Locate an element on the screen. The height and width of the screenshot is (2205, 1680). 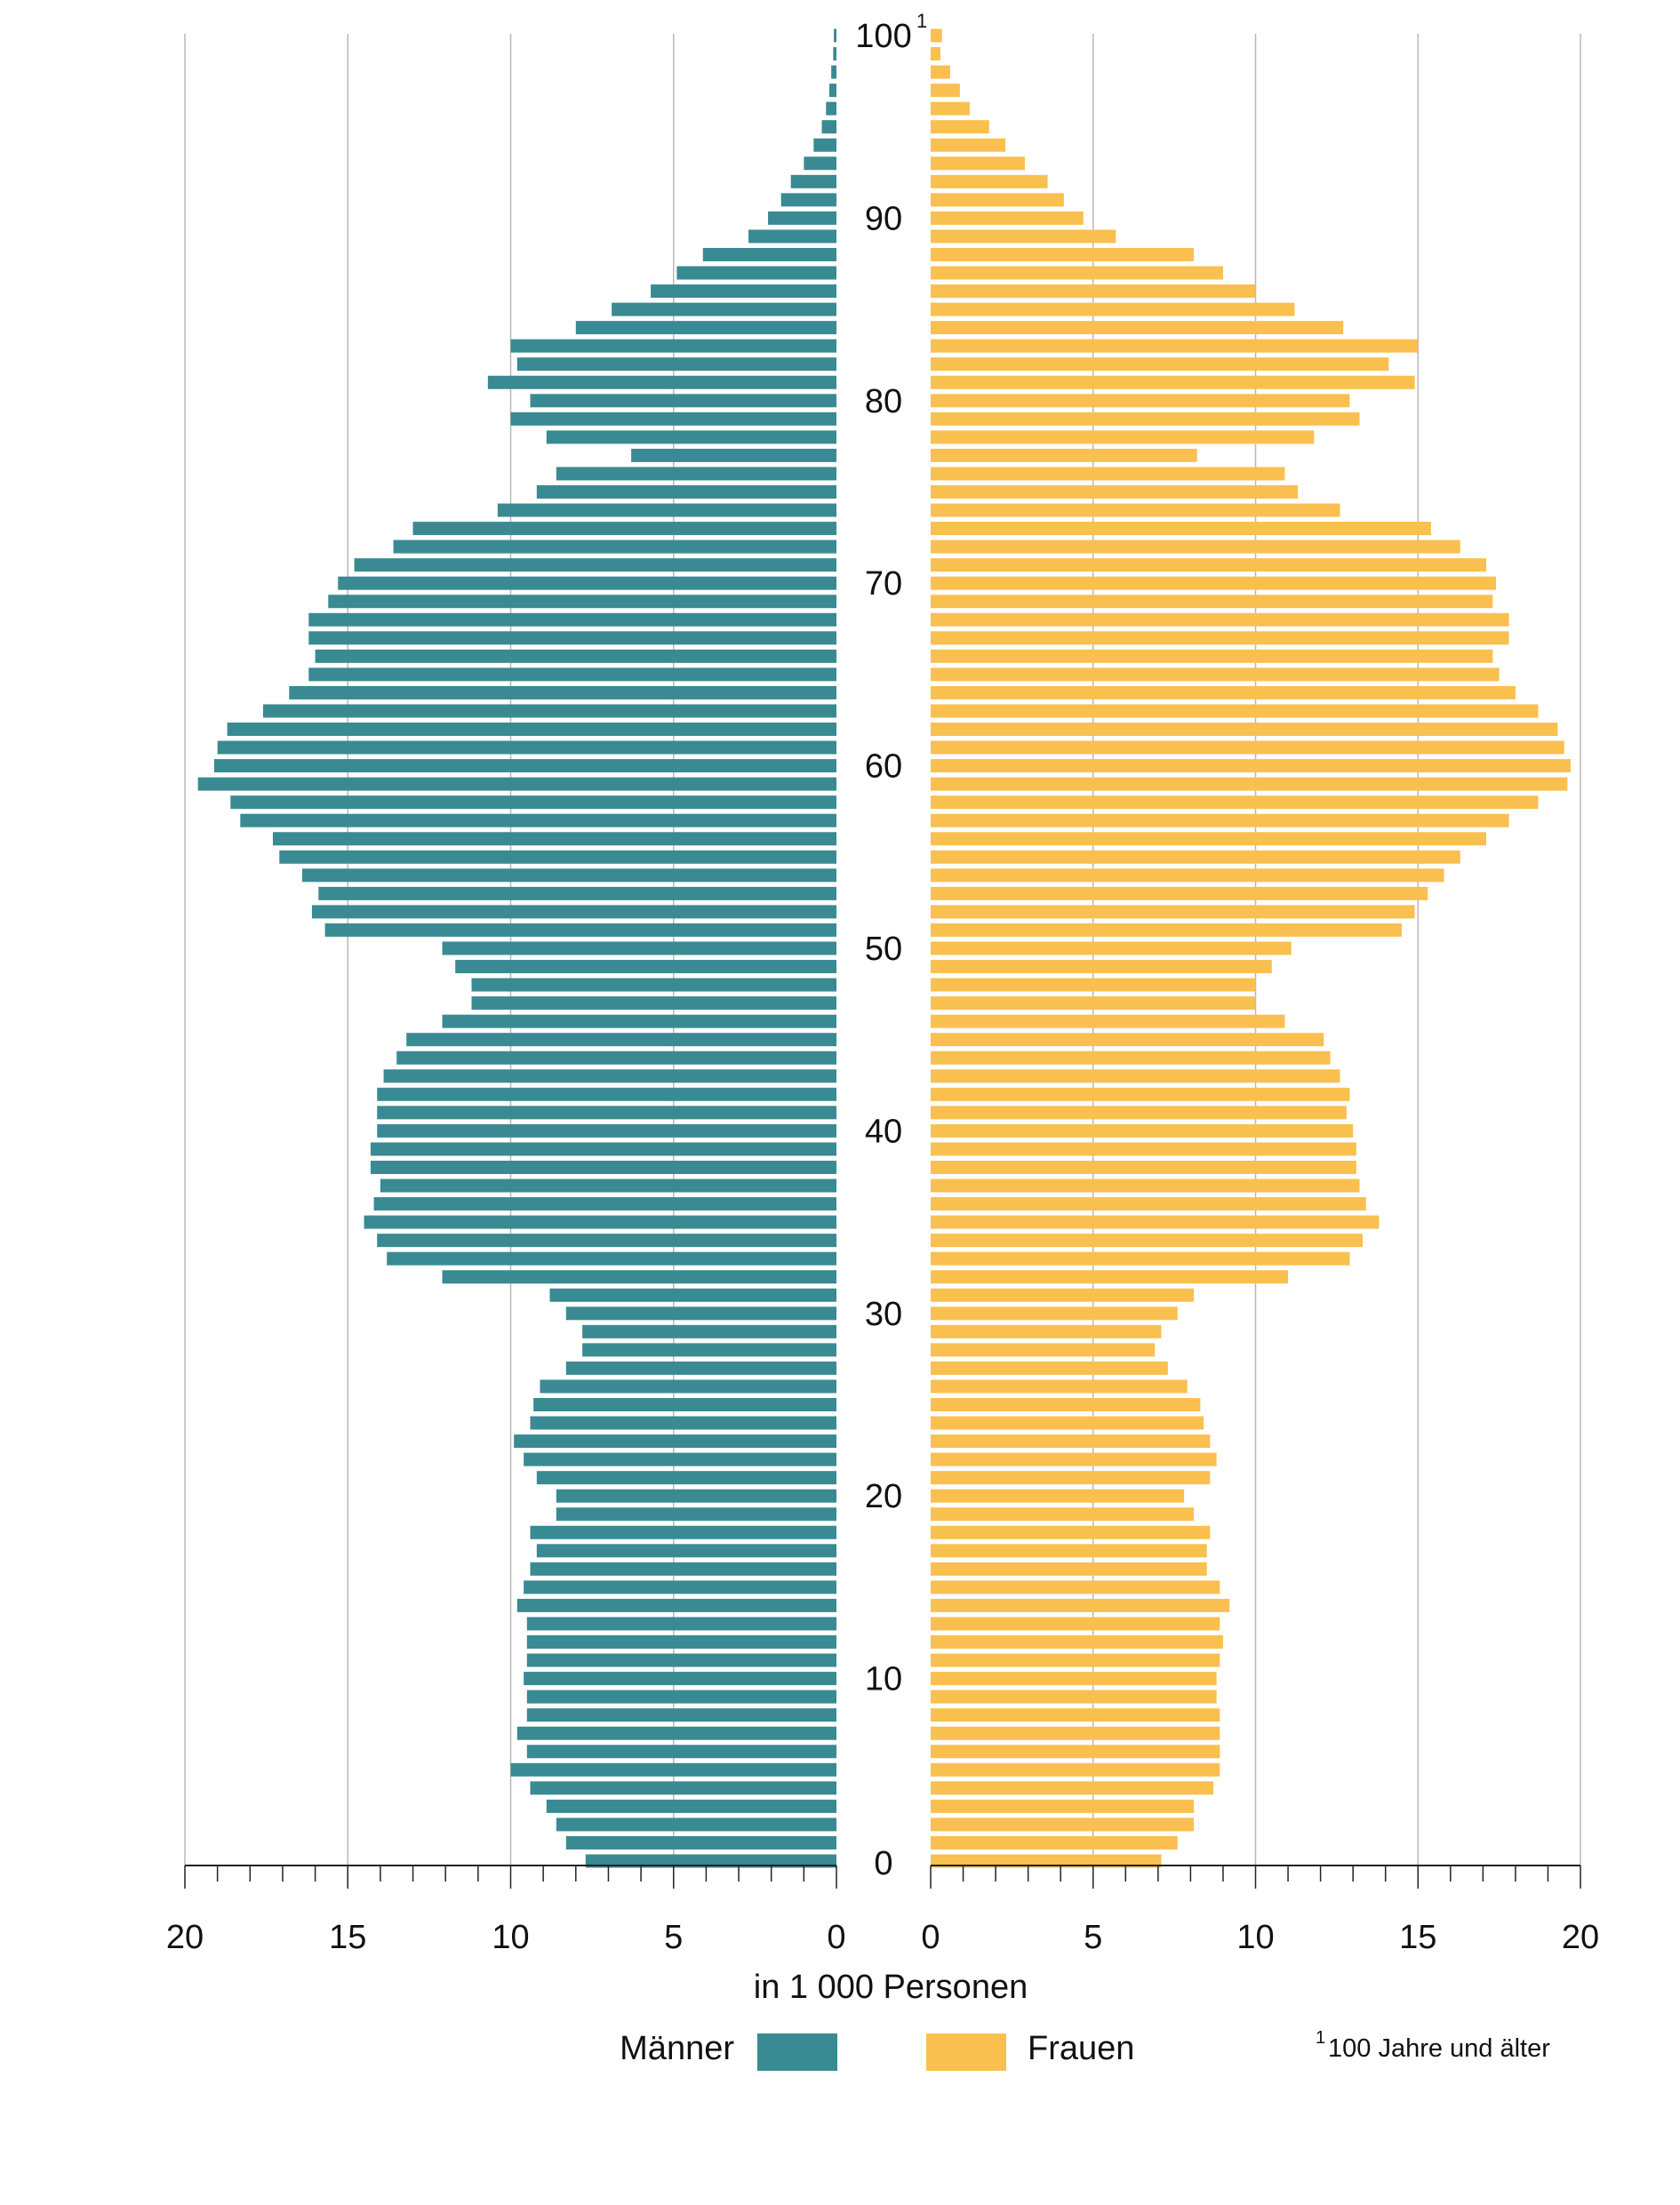
age-axis-labels: 0 10 20 30 40 50 60 70 80 90 100 1 is located at coordinates (891, 946).